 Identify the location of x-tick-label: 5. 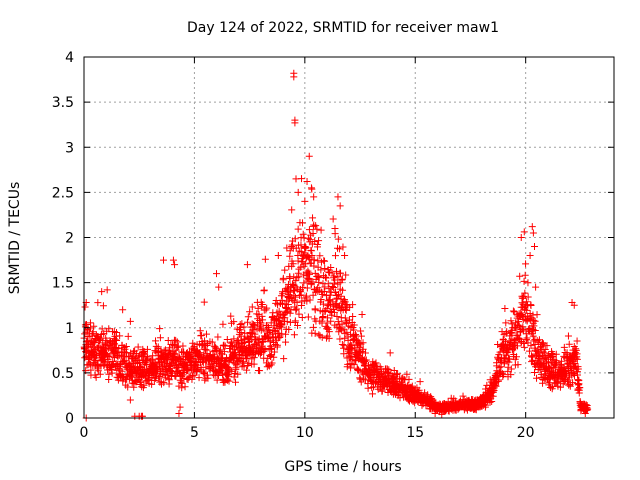
(194, 433).